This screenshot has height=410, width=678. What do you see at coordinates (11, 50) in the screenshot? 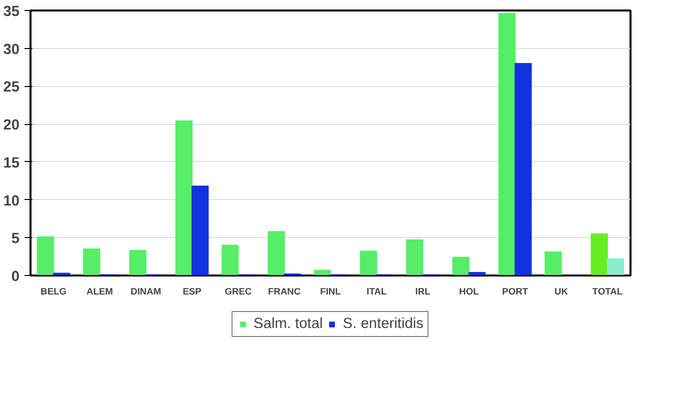
I see `y-tick-label: 30` at bounding box center [11, 50].